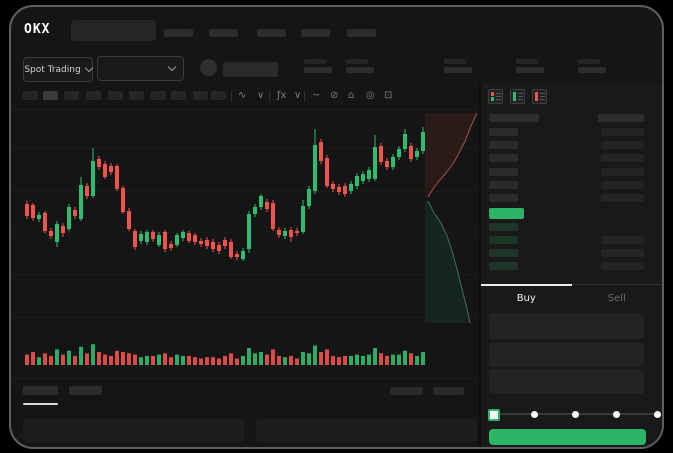 The height and width of the screenshot is (453, 673). Describe the element at coordinates (370, 95) in the screenshot. I see `settings-icon: ◎` at that location.